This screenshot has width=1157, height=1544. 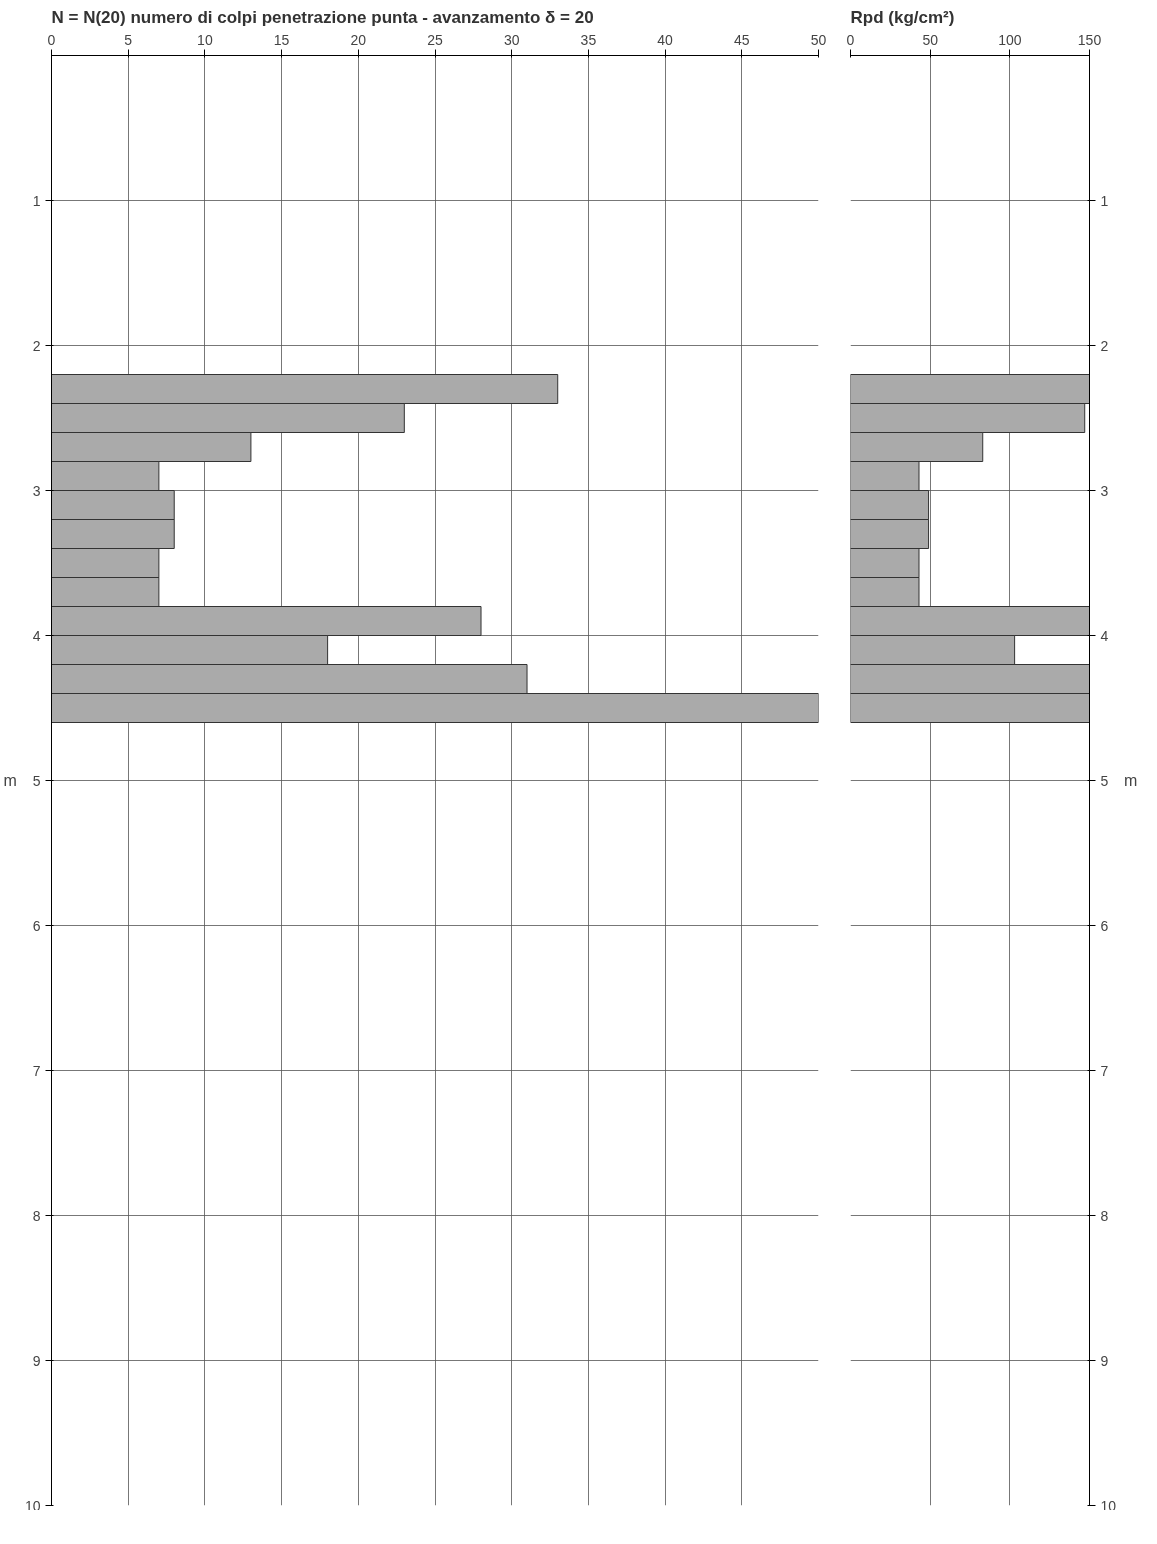 What do you see at coordinates (128, 39) in the screenshot?
I see `x-tick-label: 5` at bounding box center [128, 39].